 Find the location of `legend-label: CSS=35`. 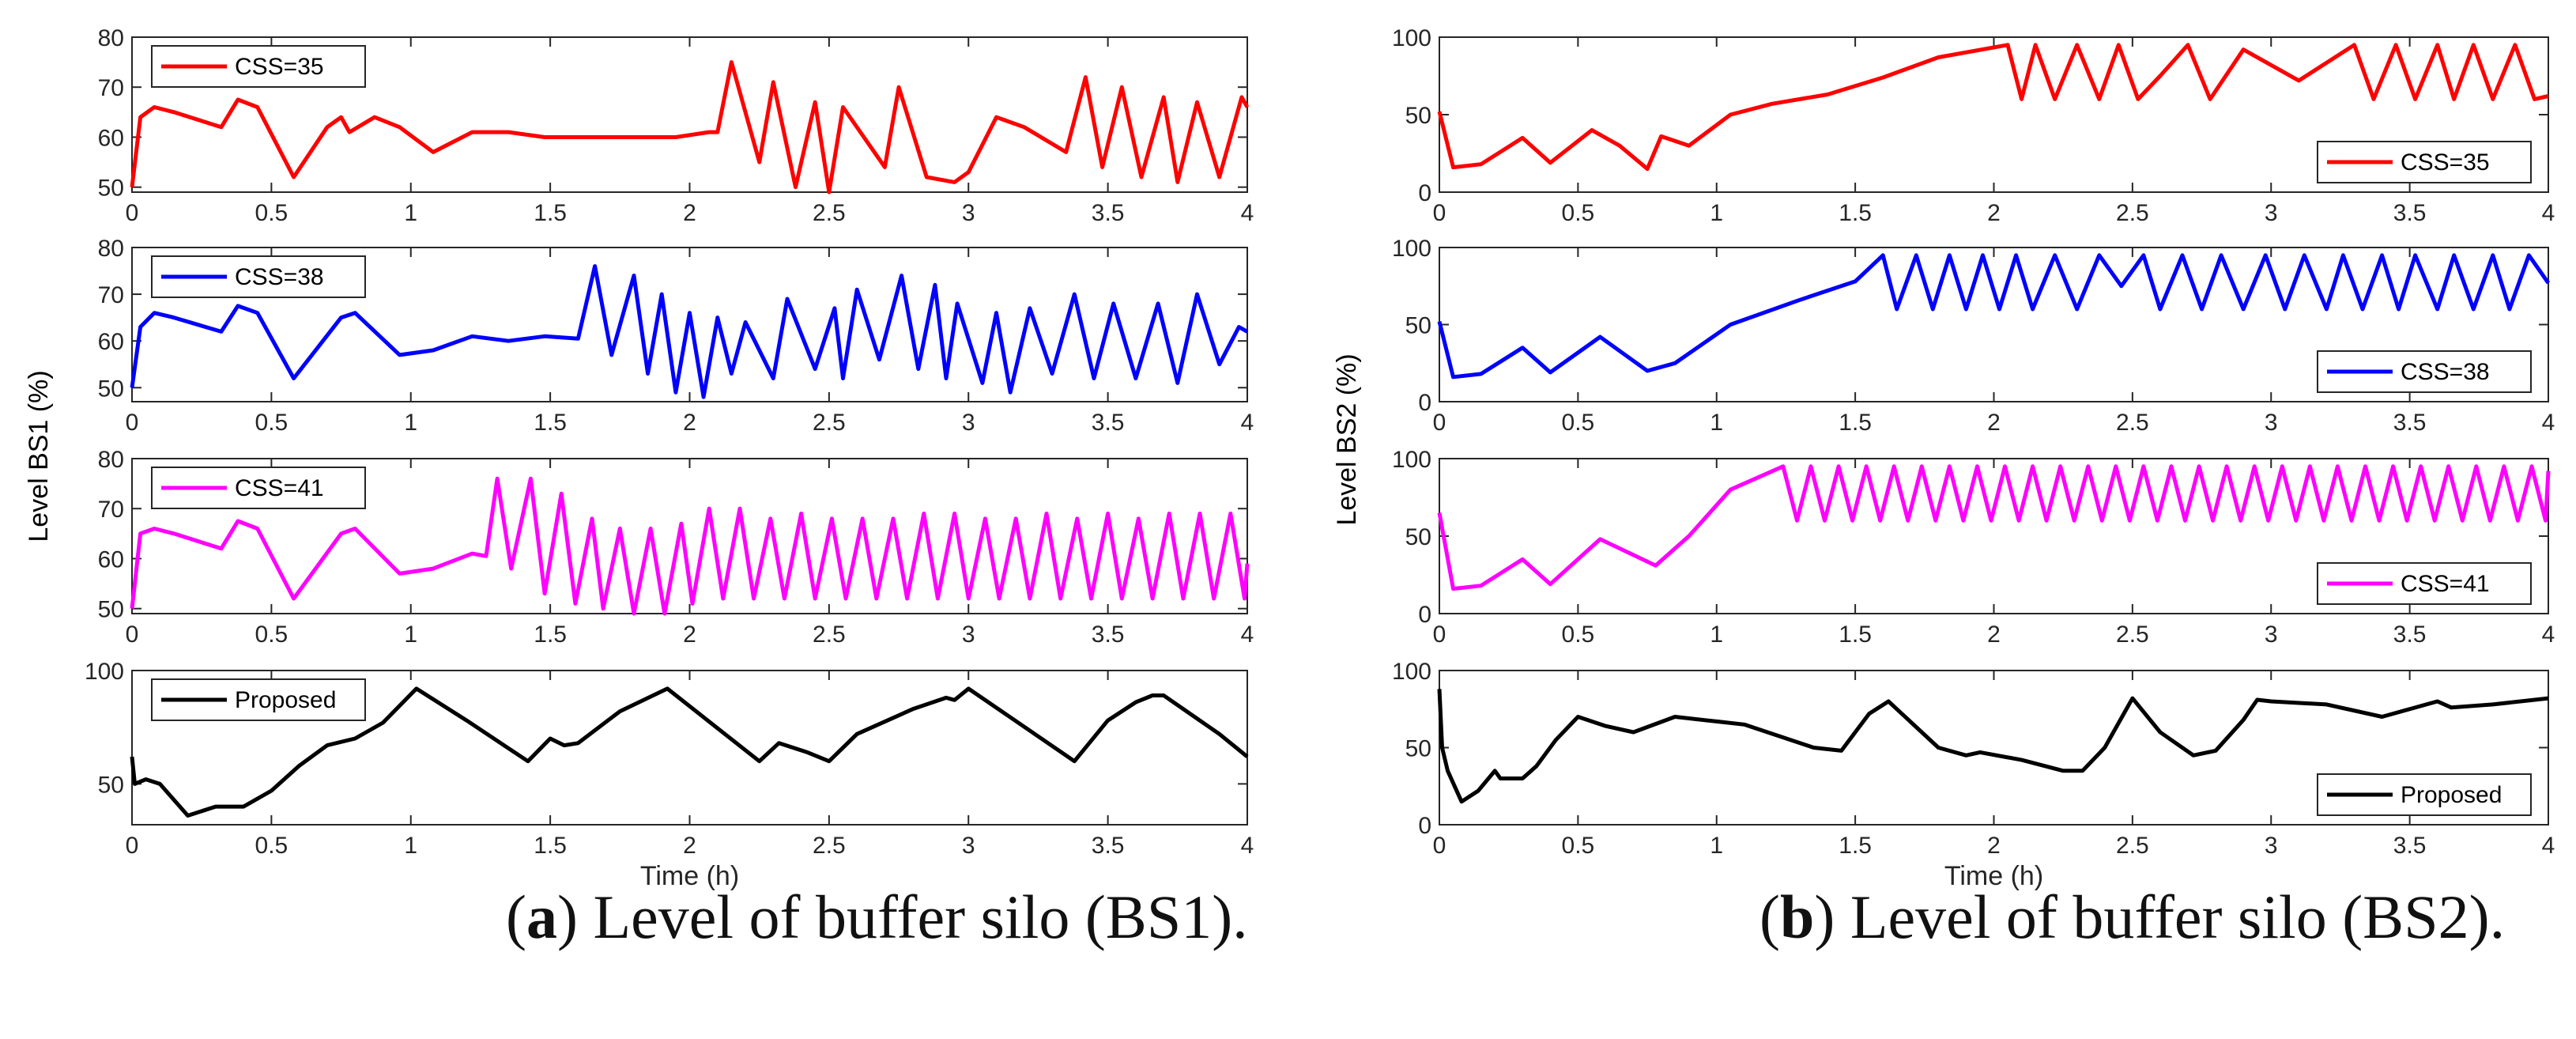

legend-label: CSS=35 is located at coordinates (2445, 163).